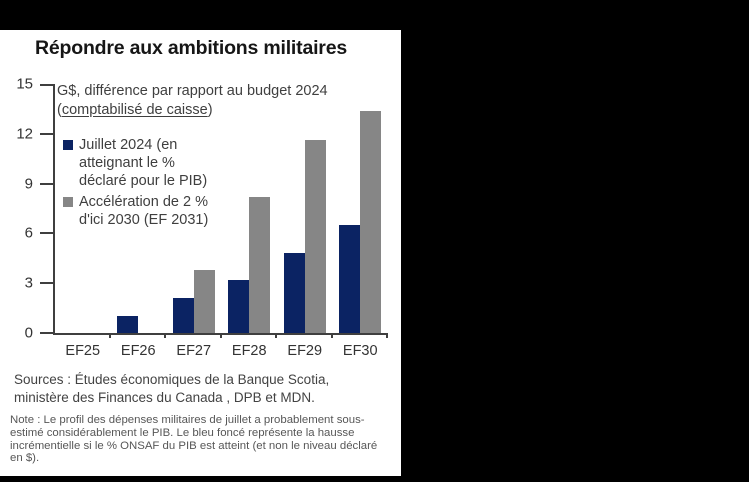  Describe the element at coordinates (183, 315) in the screenshot. I see `bar-ef27-navy` at that location.